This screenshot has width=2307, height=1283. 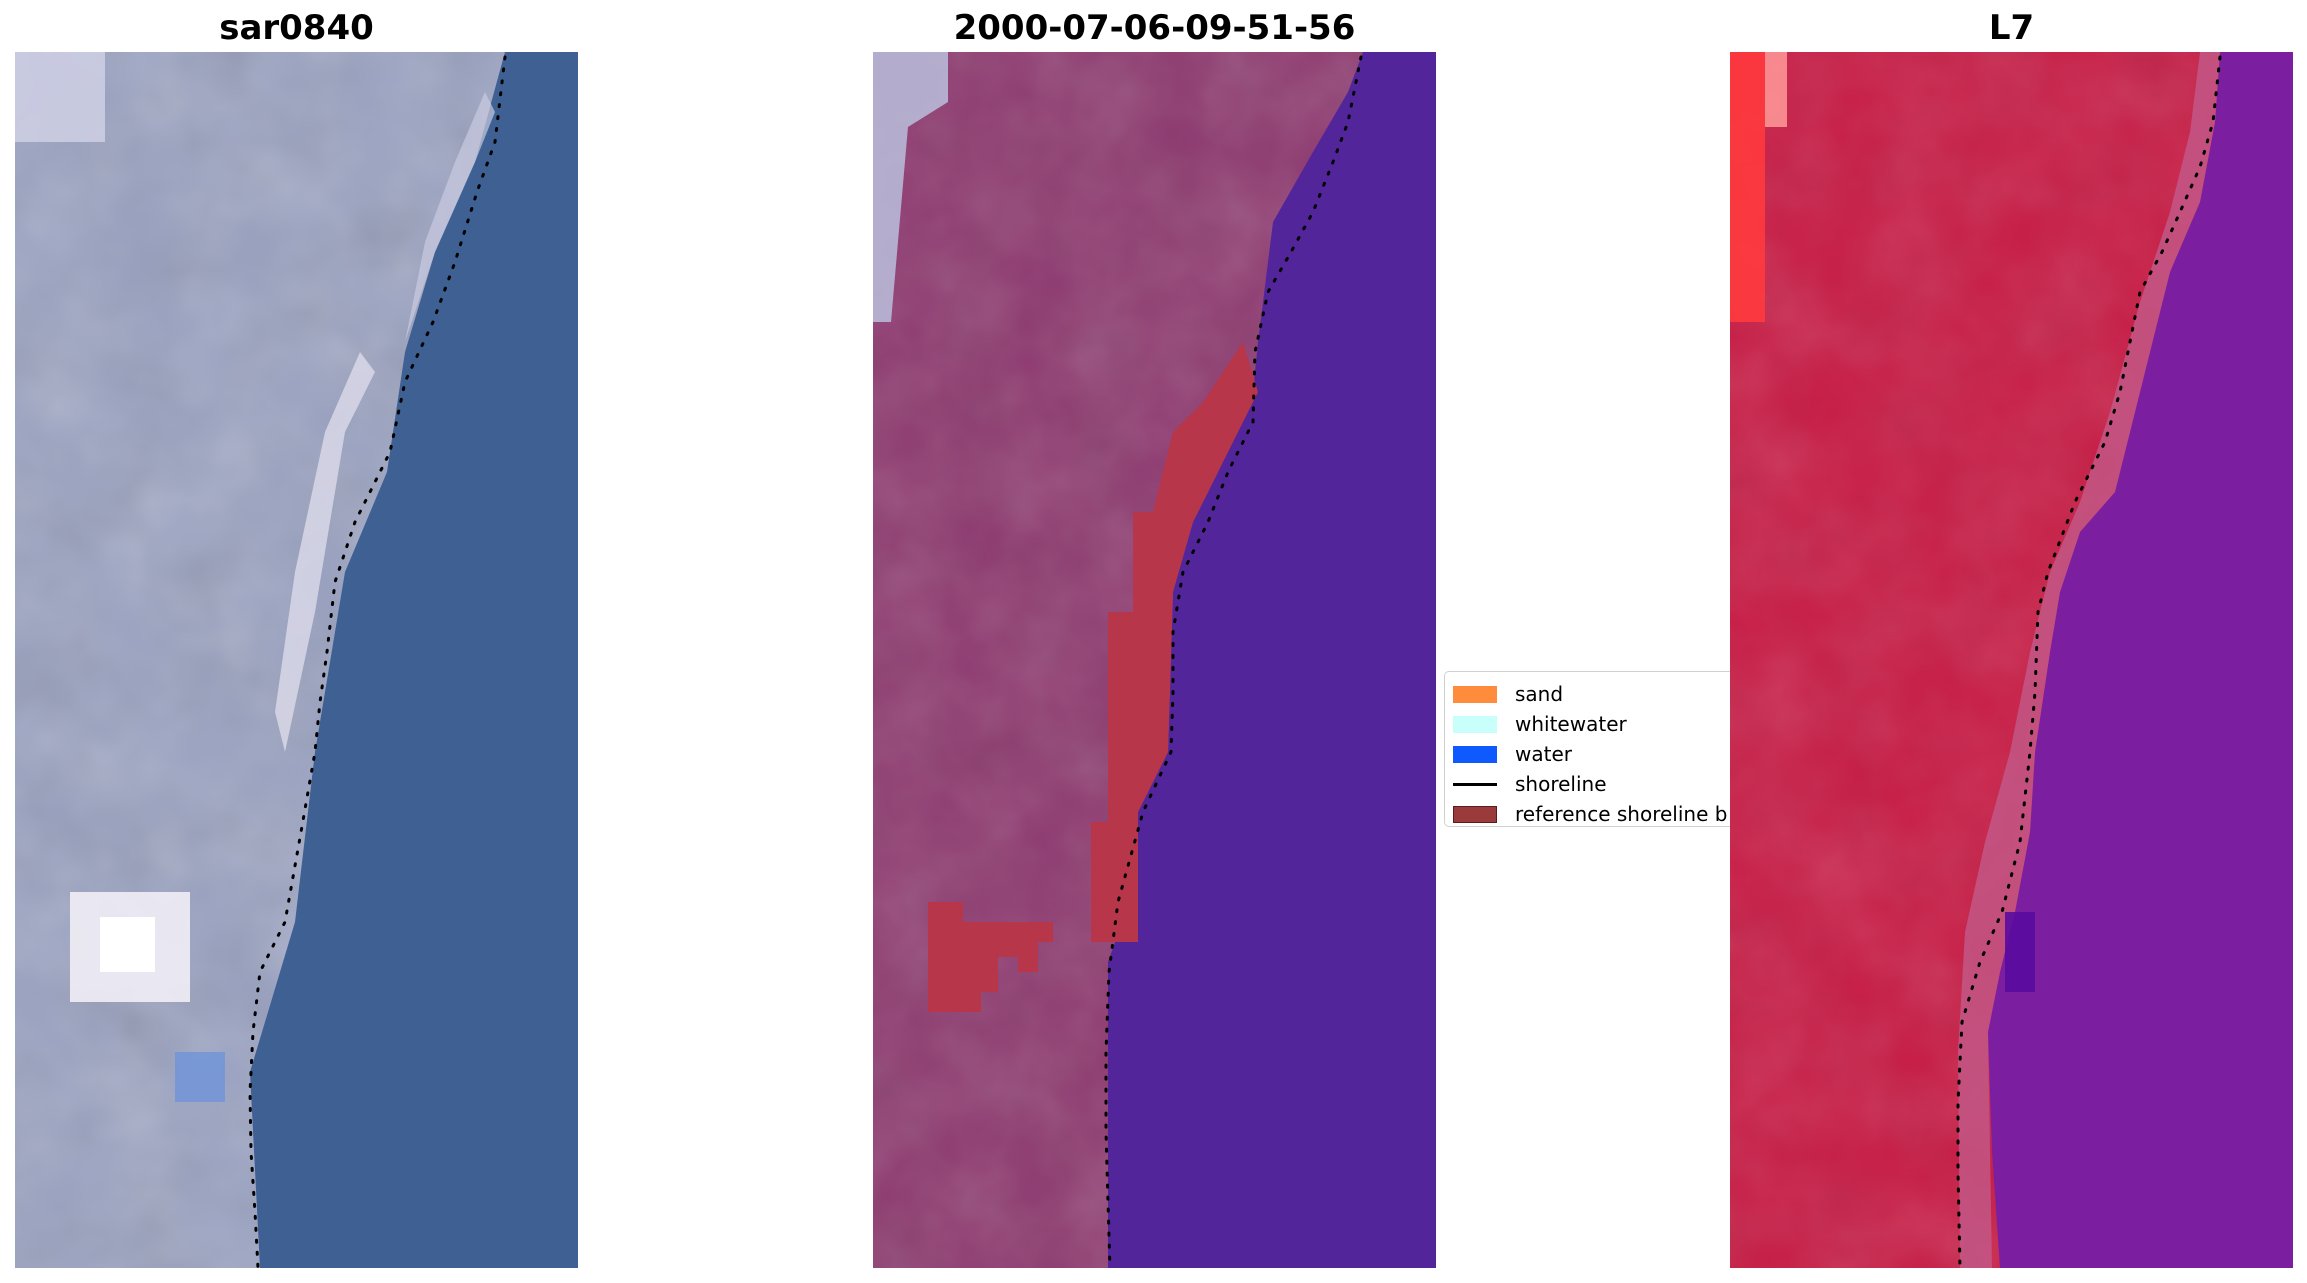 What do you see at coordinates (1475, 814) in the screenshot?
I see `legend-swatch-reference-shoreline` at bounding box center [1475, 814].